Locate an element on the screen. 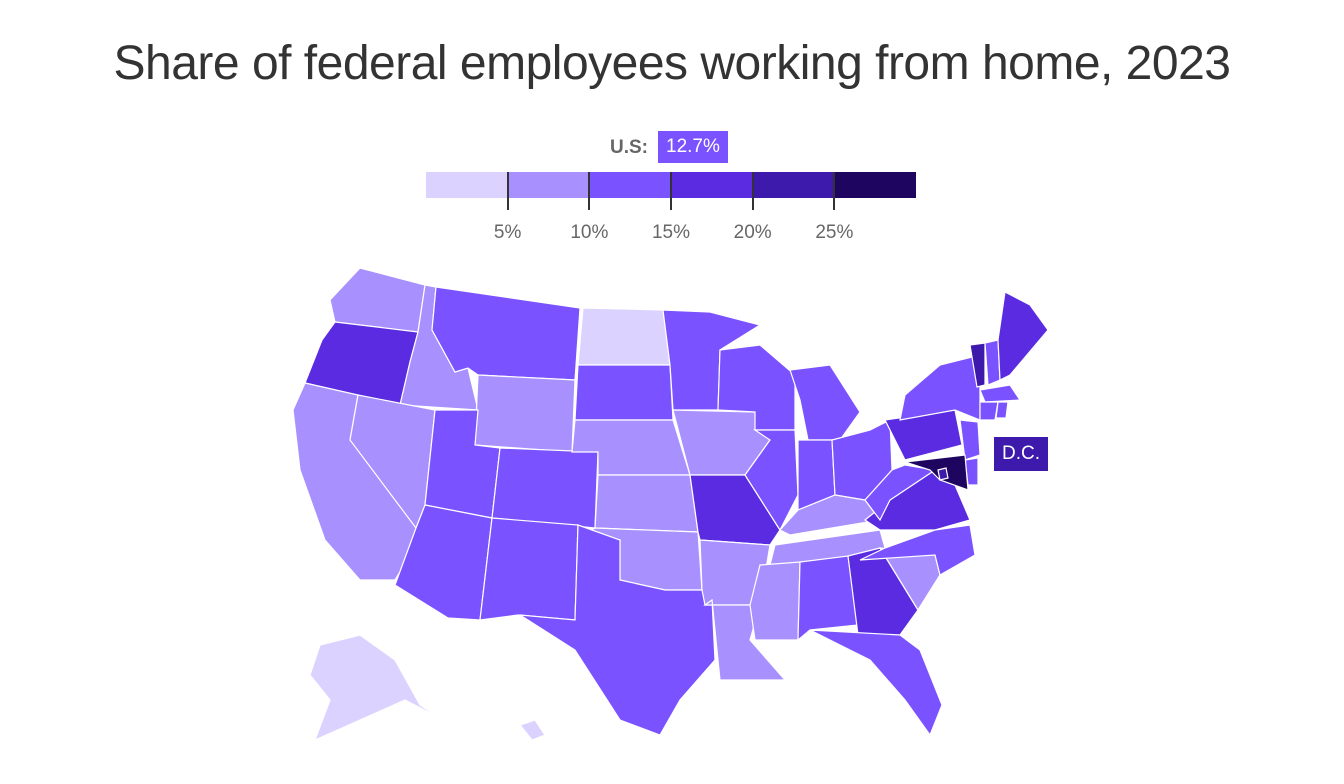  state-dc is located at coordinates (943, 474).